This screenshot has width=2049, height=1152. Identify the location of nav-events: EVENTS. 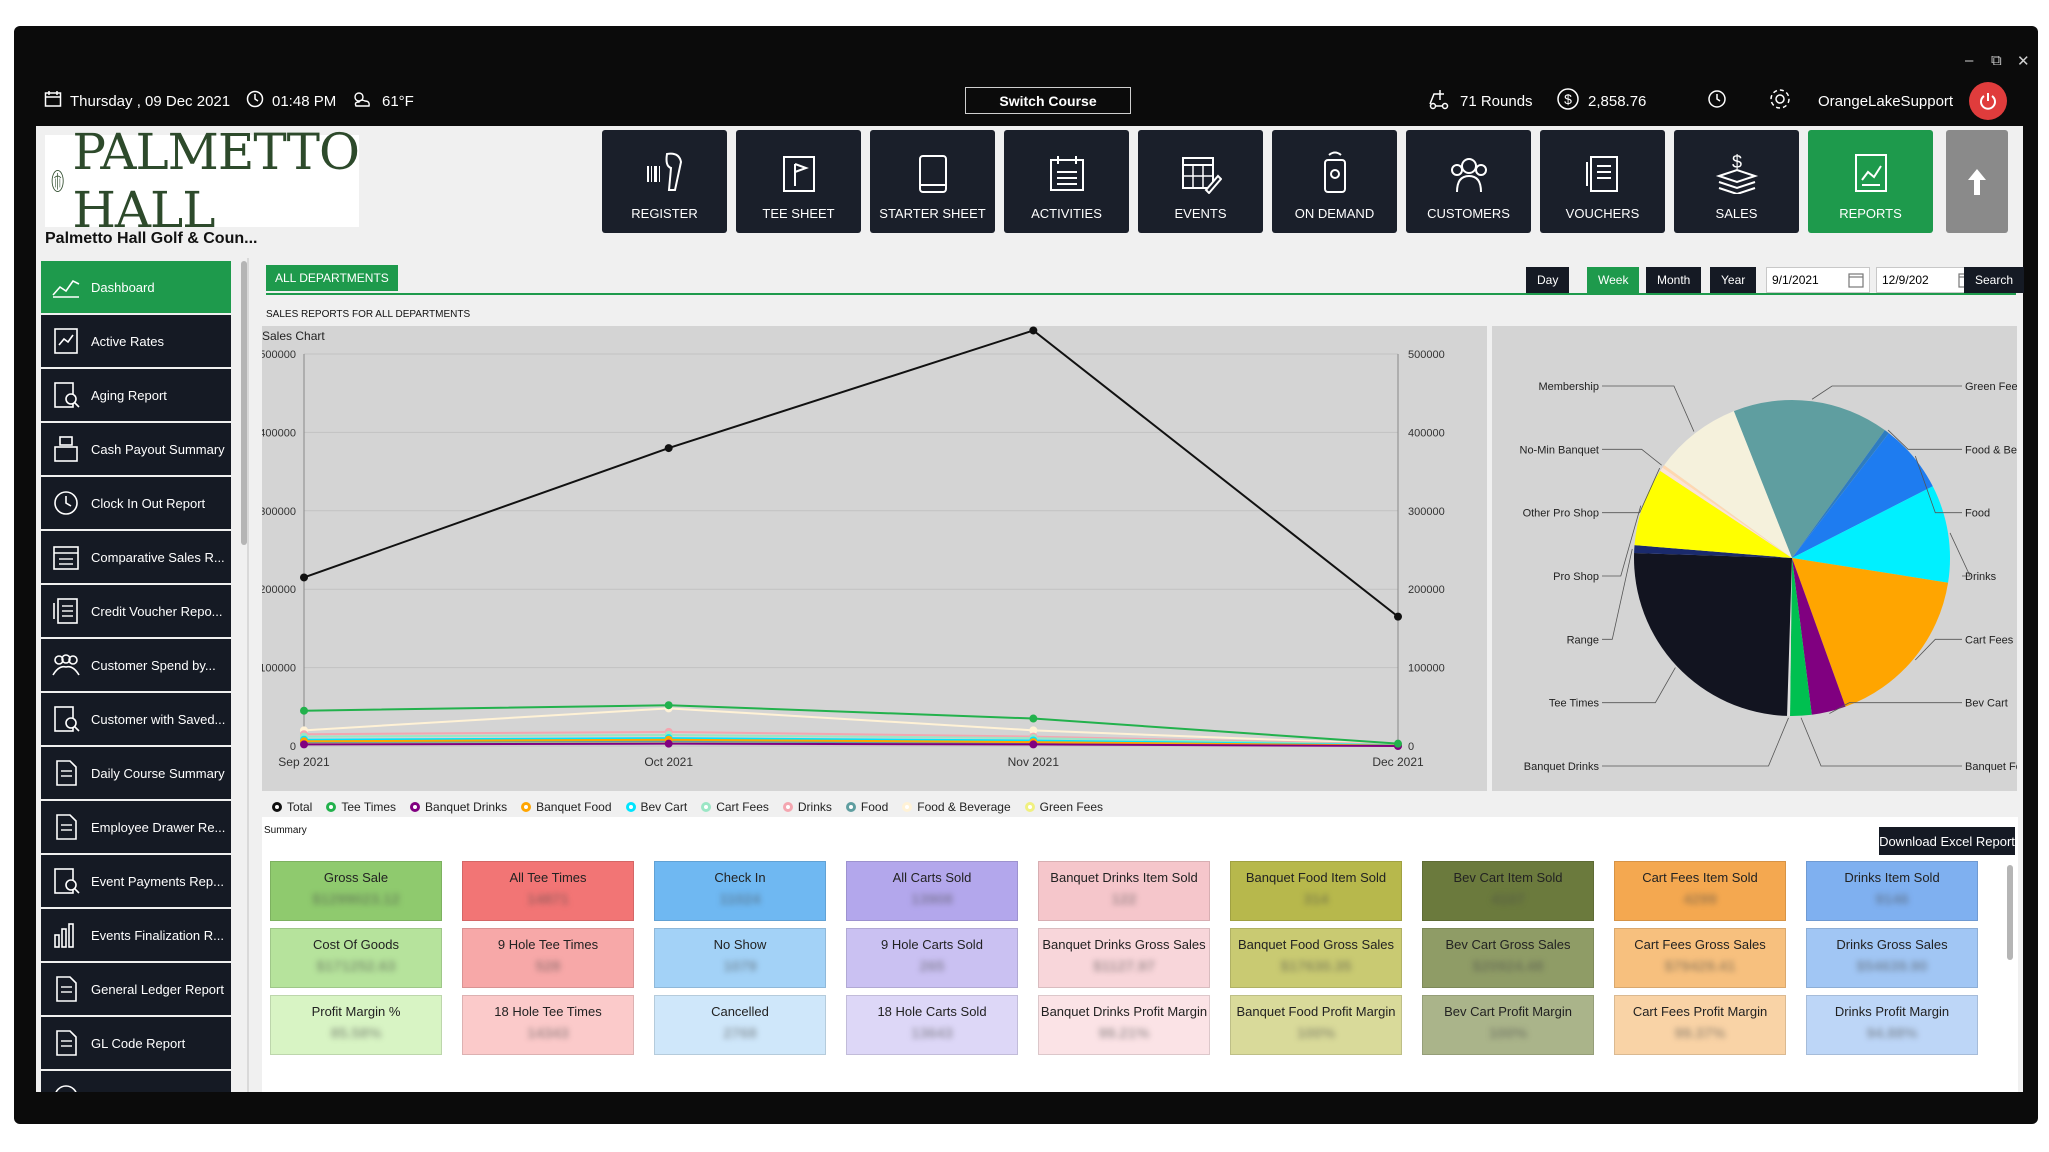
(1200, 181).